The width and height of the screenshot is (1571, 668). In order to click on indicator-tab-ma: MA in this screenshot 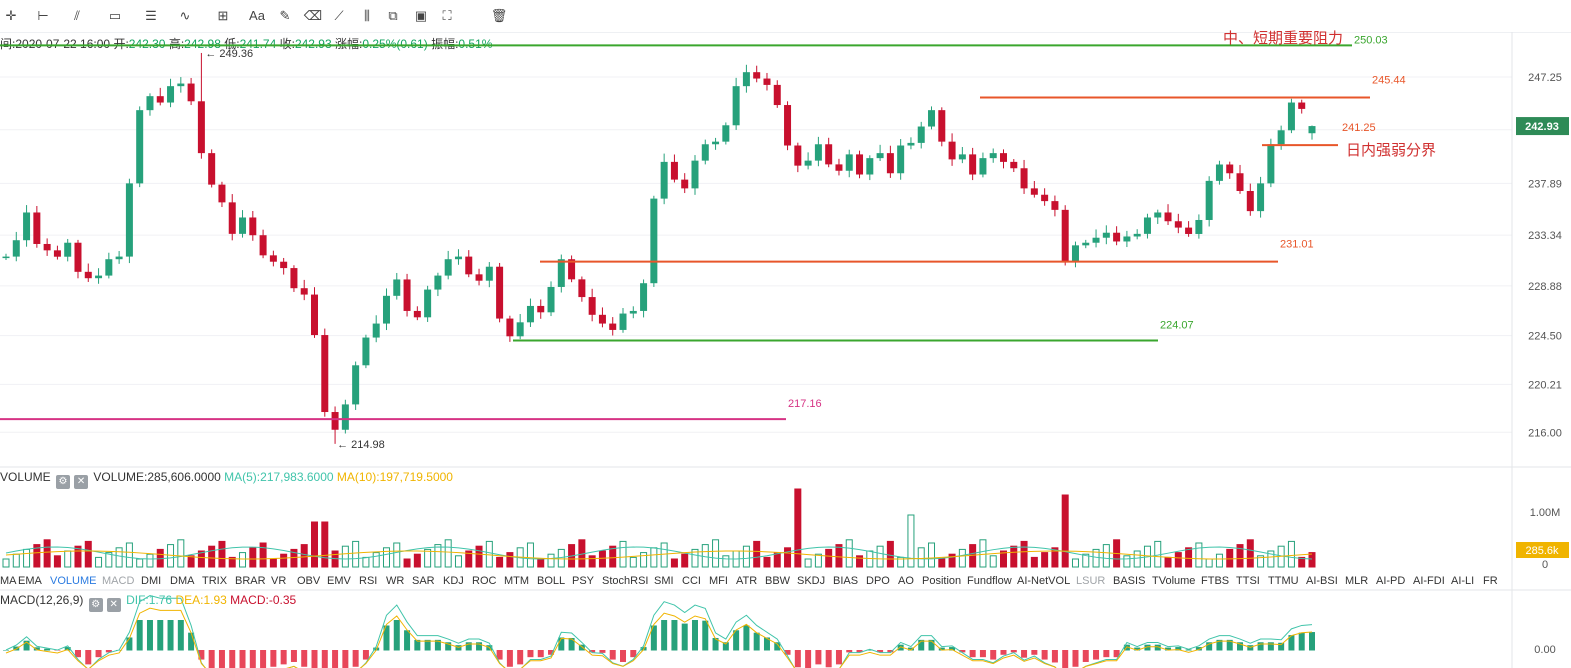, I will do `click(8, 581)`.